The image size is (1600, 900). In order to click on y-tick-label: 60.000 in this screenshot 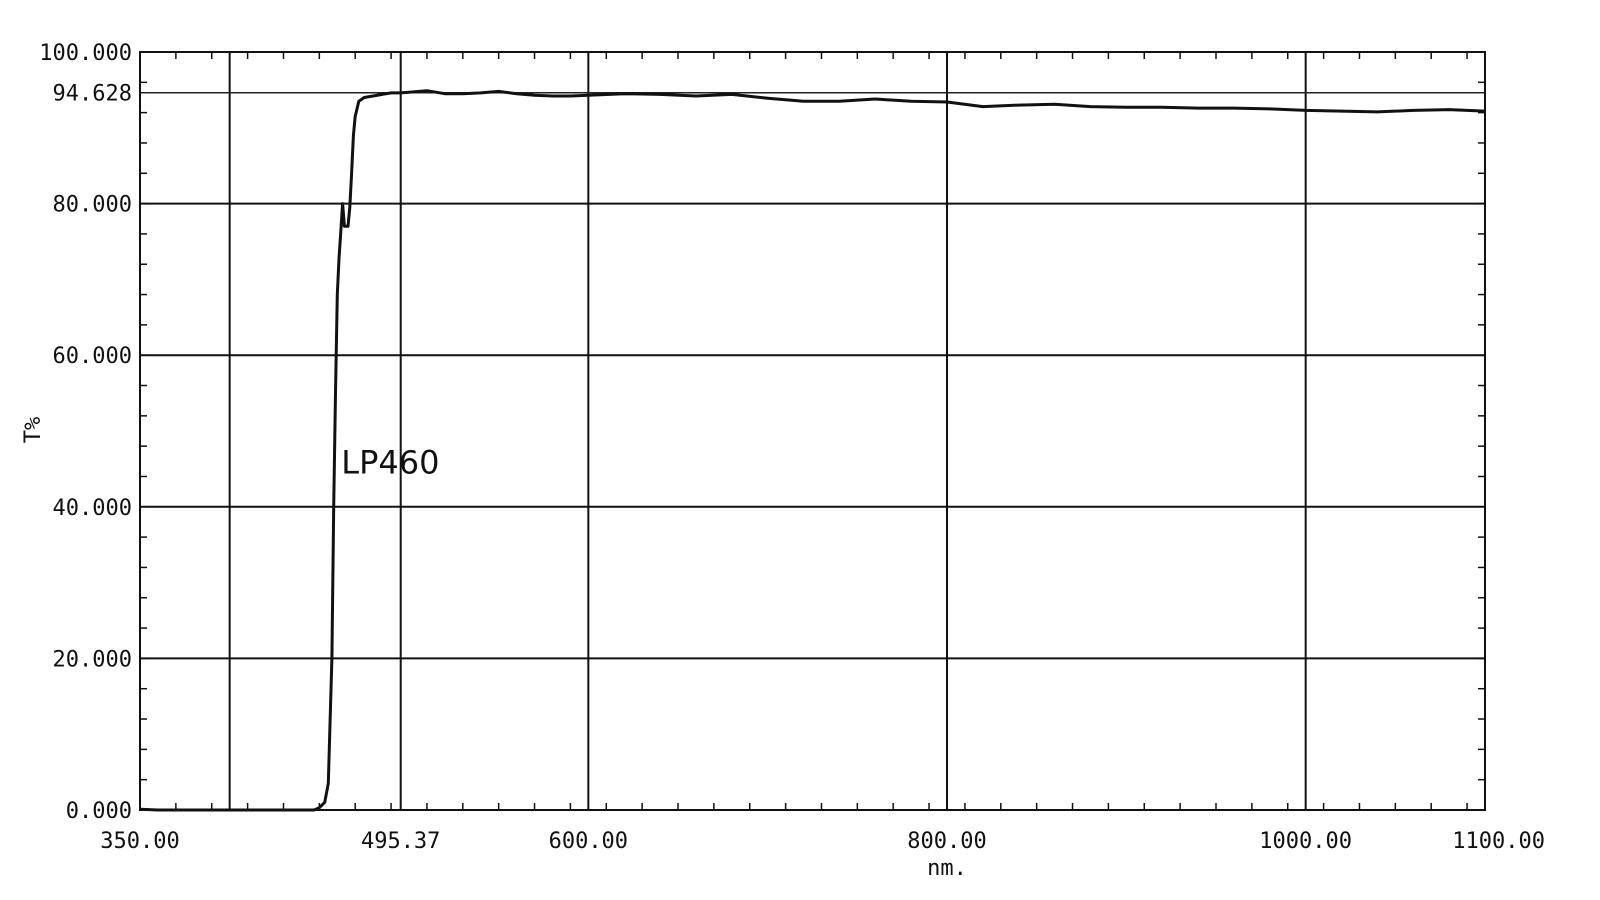, I will do `click(92, 356)`.